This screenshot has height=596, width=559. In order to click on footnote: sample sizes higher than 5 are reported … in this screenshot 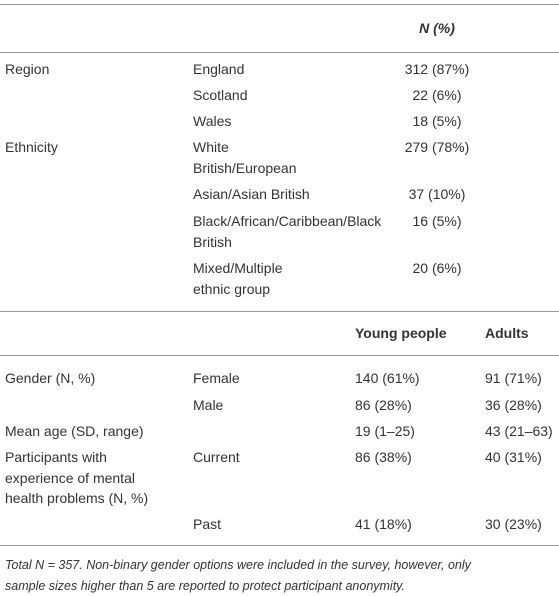, I will do `click(205, 585)`.